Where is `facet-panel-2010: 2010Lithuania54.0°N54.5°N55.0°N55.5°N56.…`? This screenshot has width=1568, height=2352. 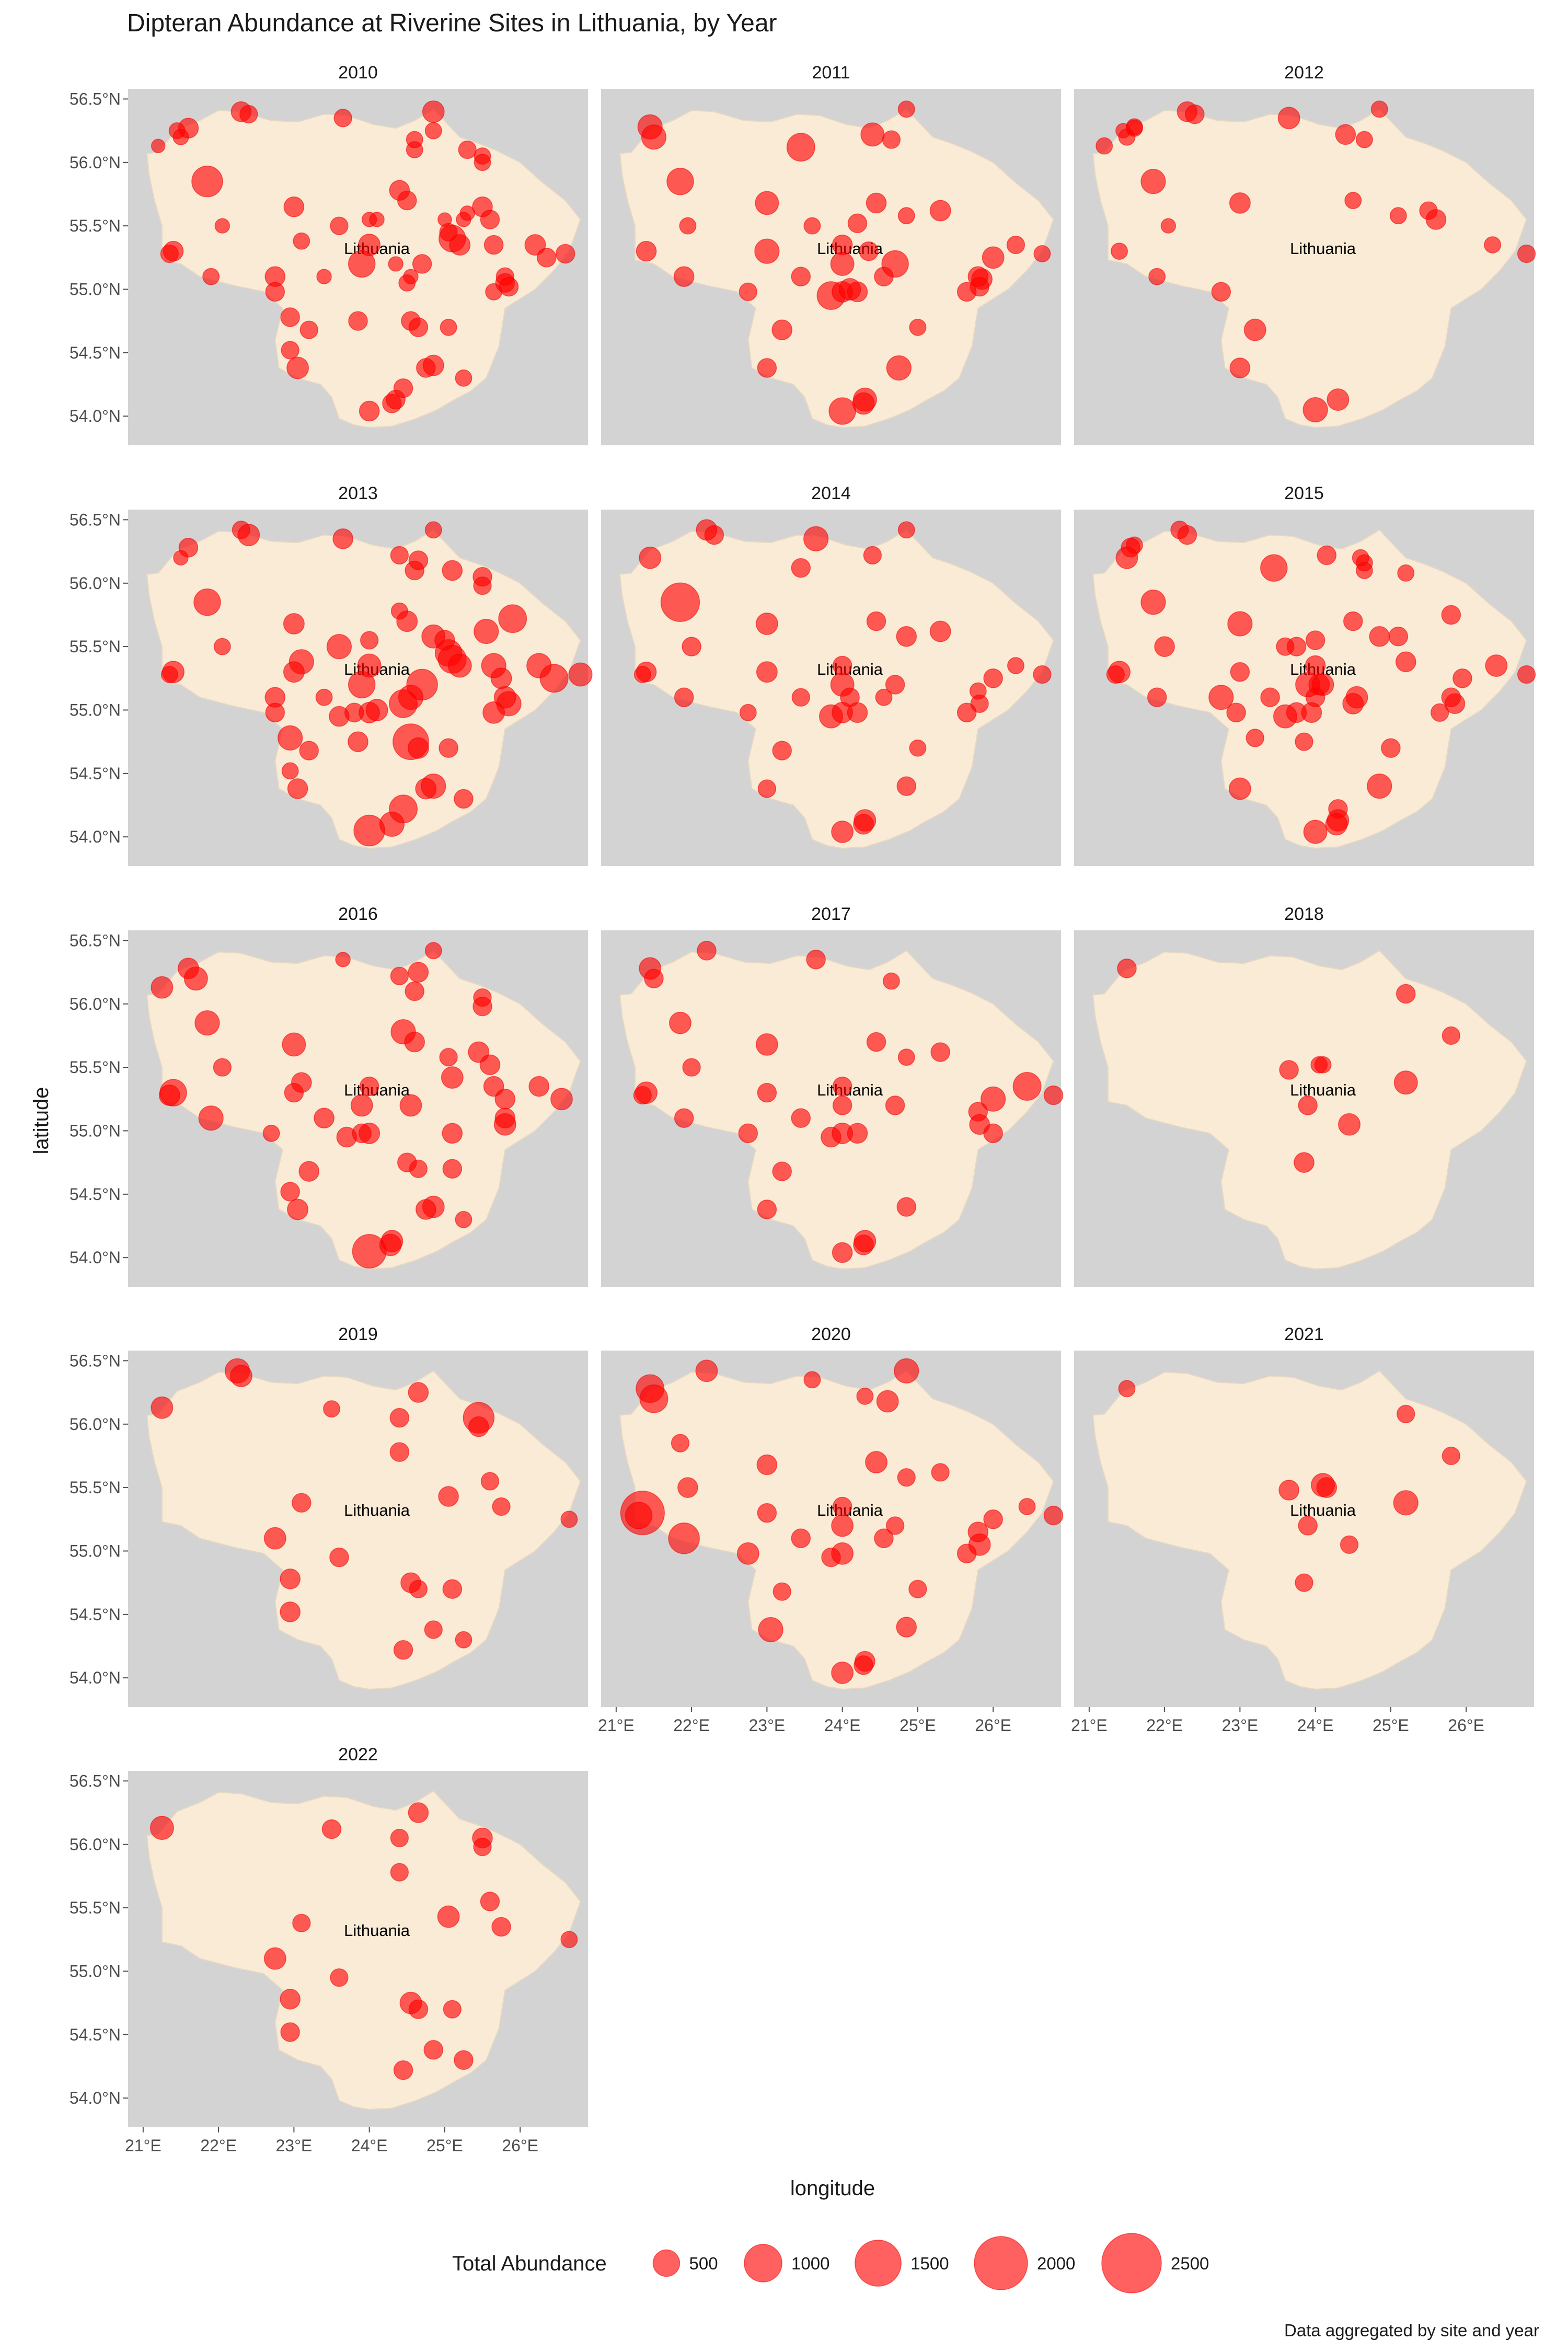
facet-panel-2010: 2010Lithuania54.0°N54.5°N55.0°N55.5°N56.… is located at coordinates (329, 254).